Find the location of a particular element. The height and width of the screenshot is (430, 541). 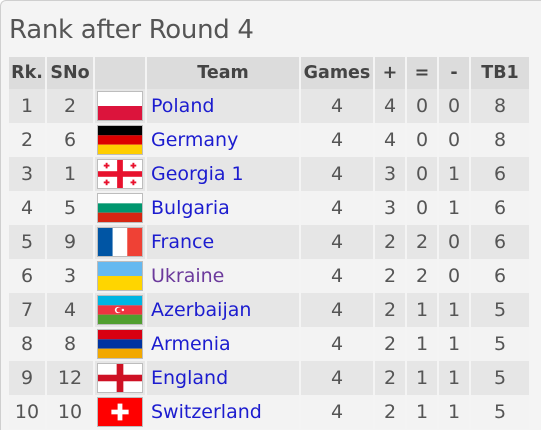

rank-cell: 1 is located at coordinates (27, 106).